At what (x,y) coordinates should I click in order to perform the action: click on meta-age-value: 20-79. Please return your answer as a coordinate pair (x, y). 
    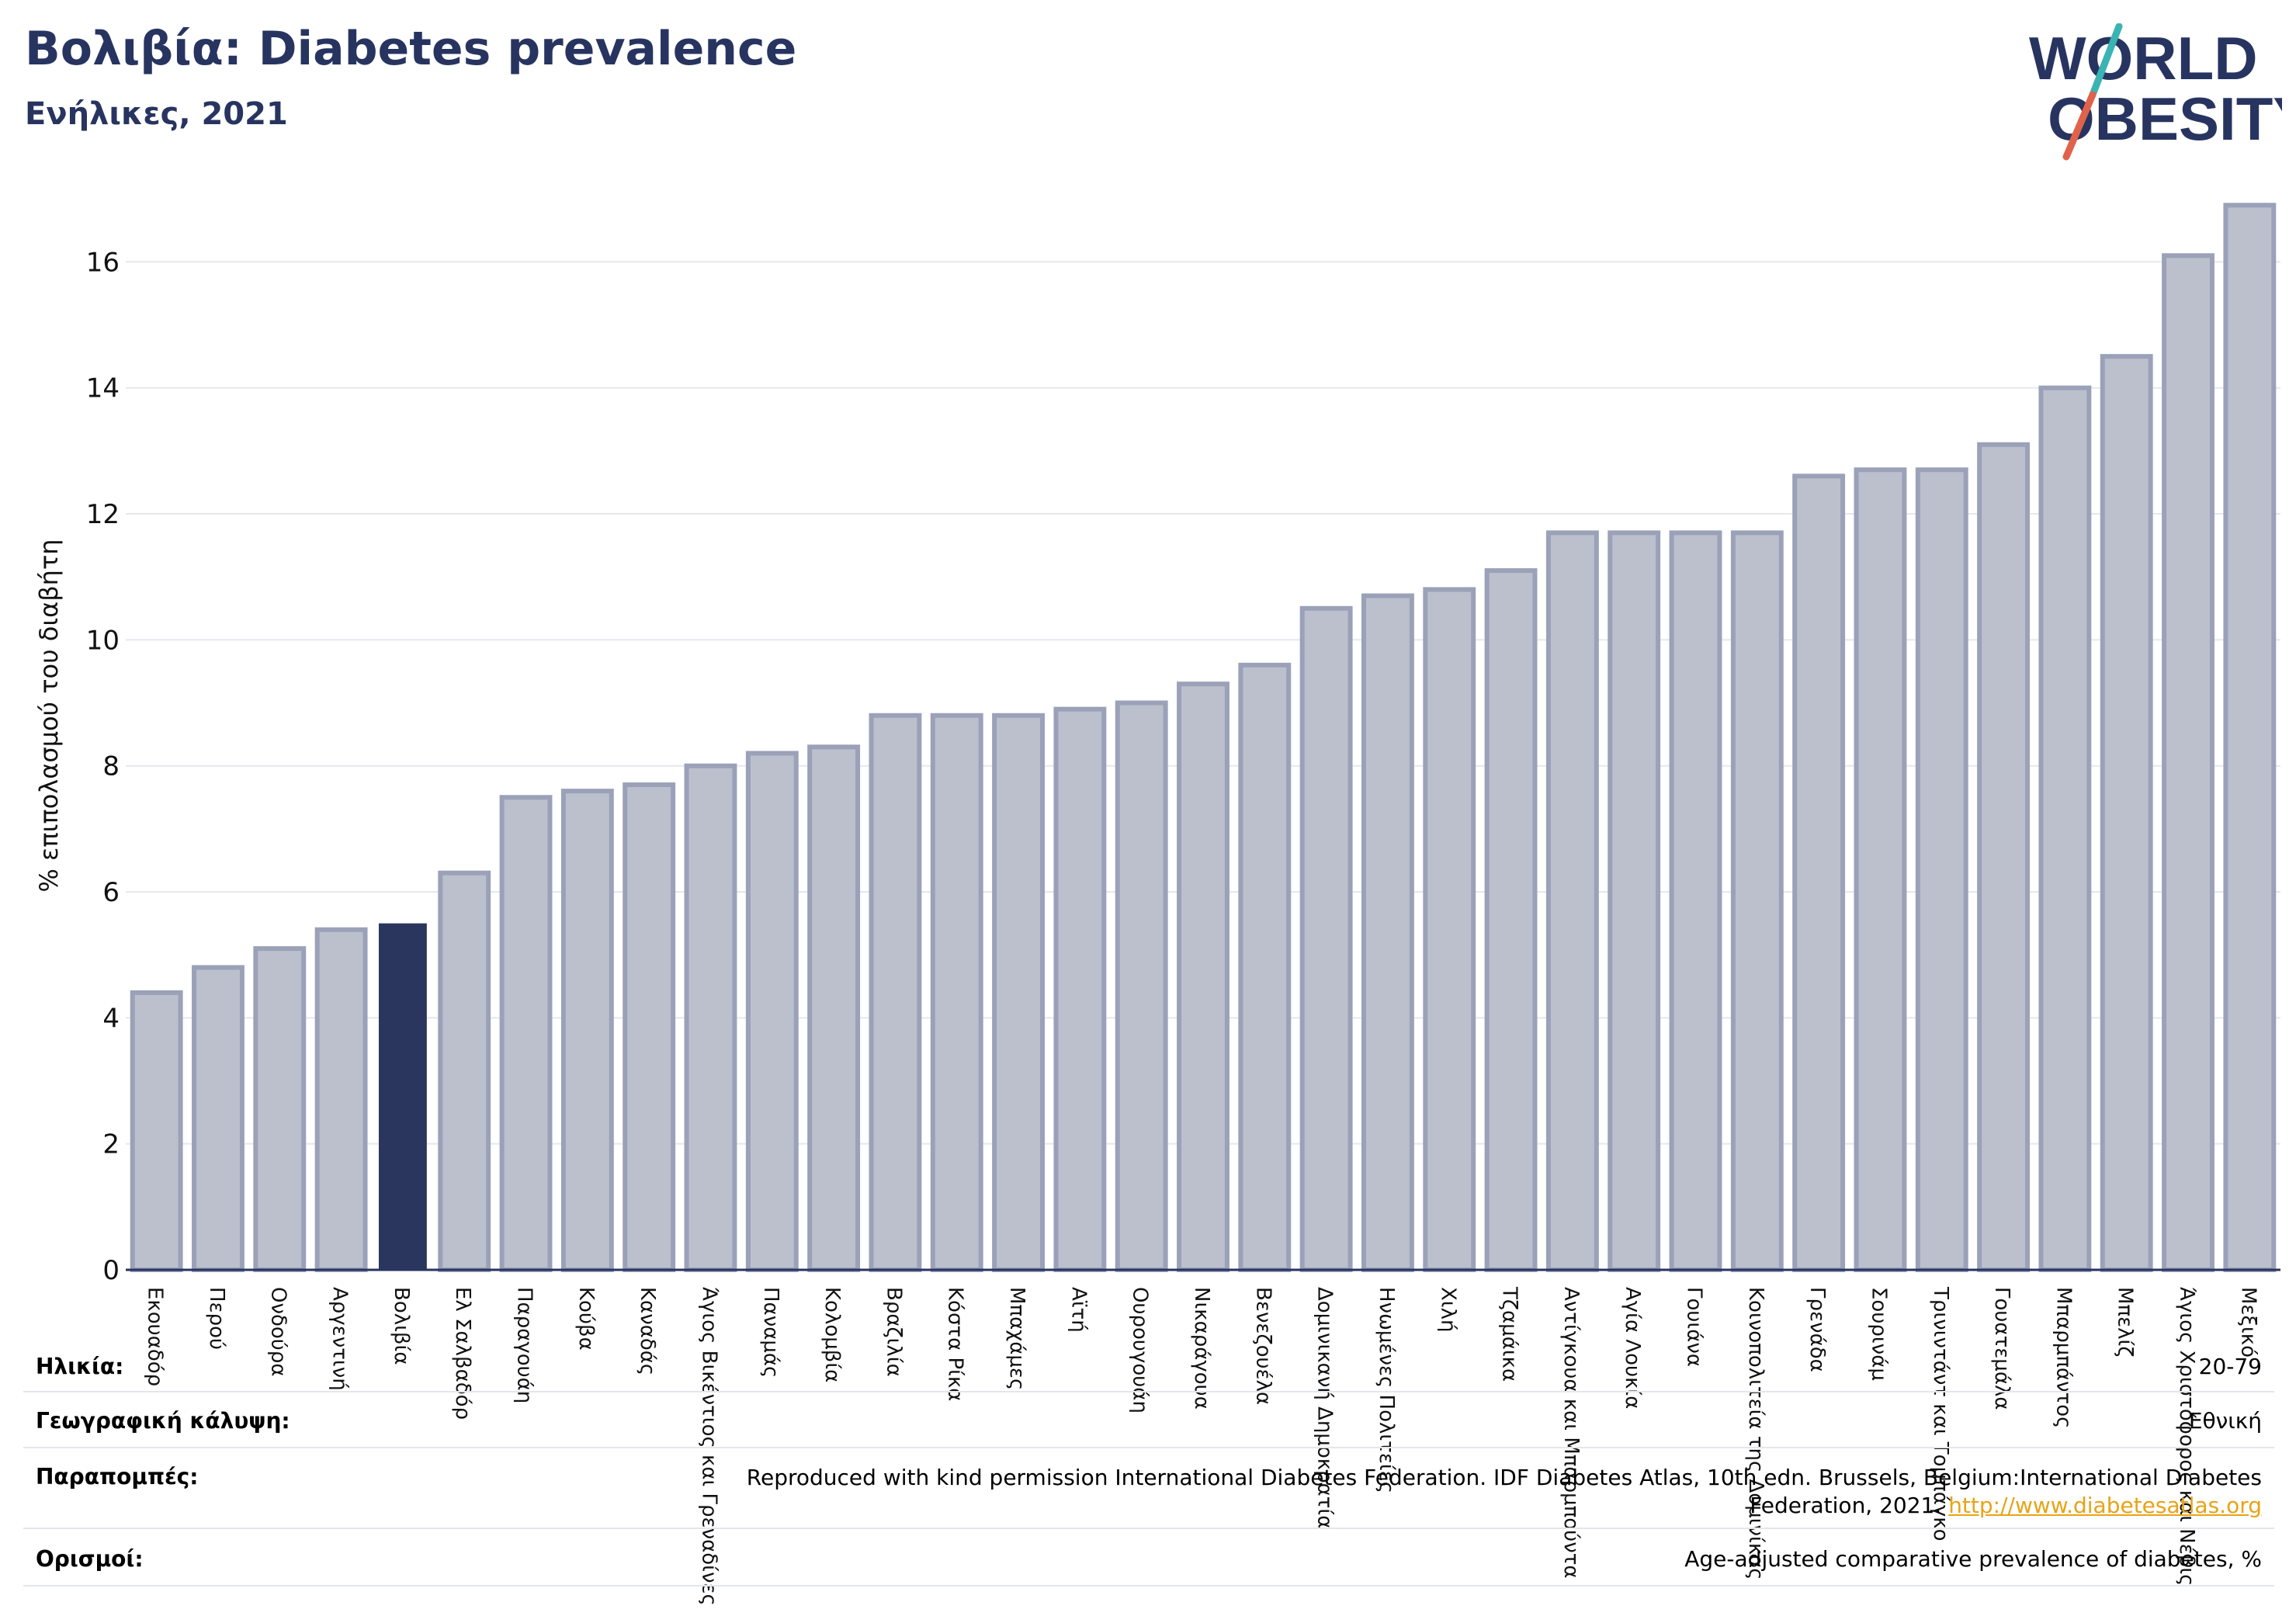
    Looking at the image, I should click on (2230, 1366).